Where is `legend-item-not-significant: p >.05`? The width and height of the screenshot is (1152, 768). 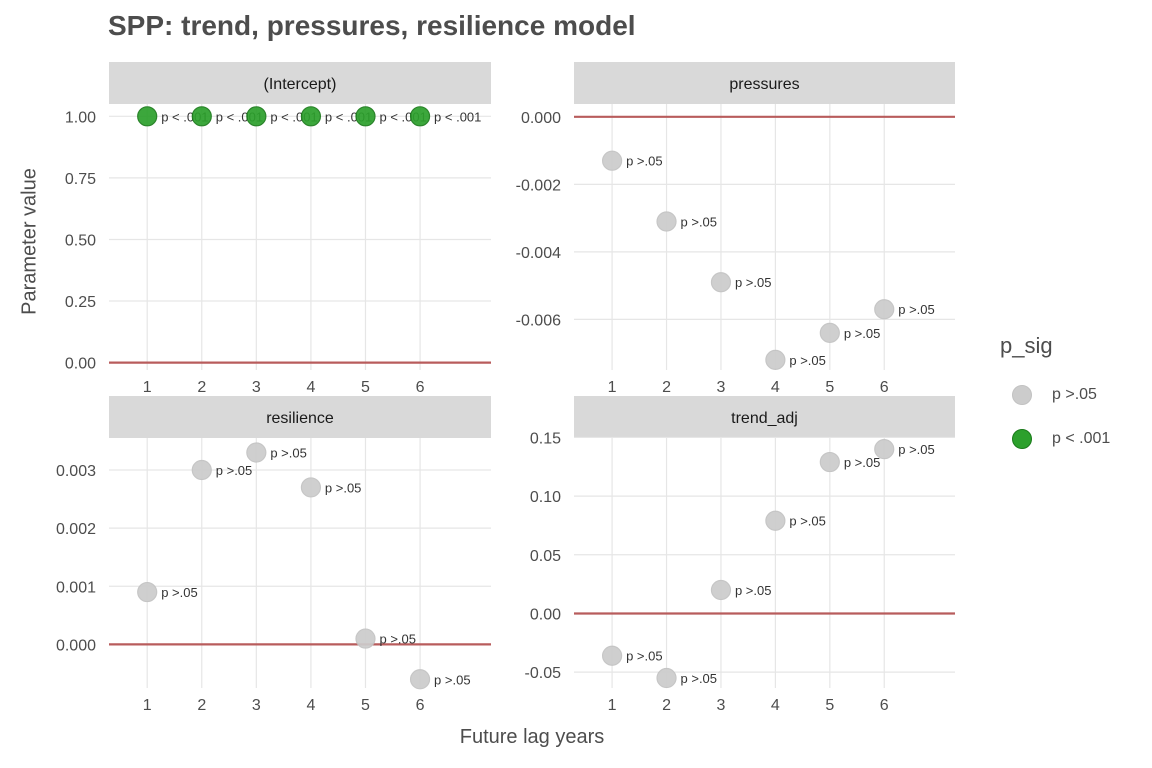 legend-item-not-significant: p >.05 is located at coordinates (1055, 395).